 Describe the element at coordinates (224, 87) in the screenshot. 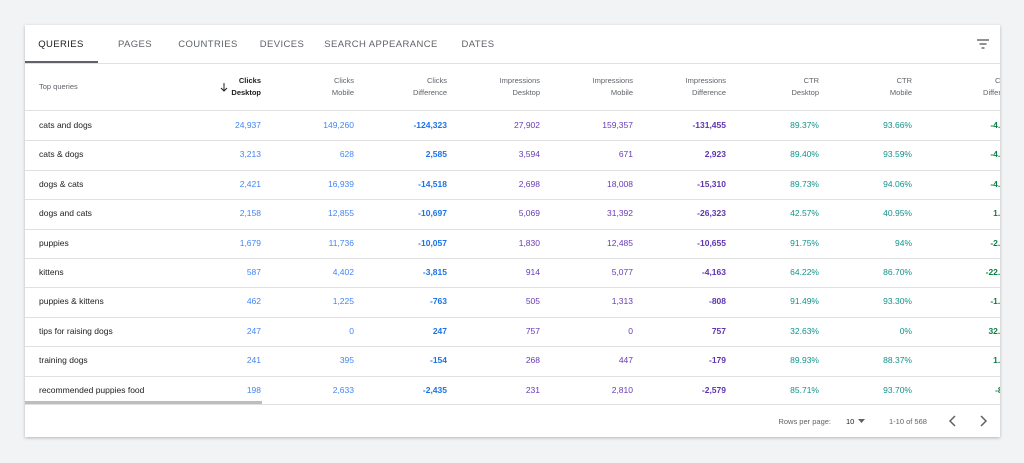

I see `sort-arrow` at that location.